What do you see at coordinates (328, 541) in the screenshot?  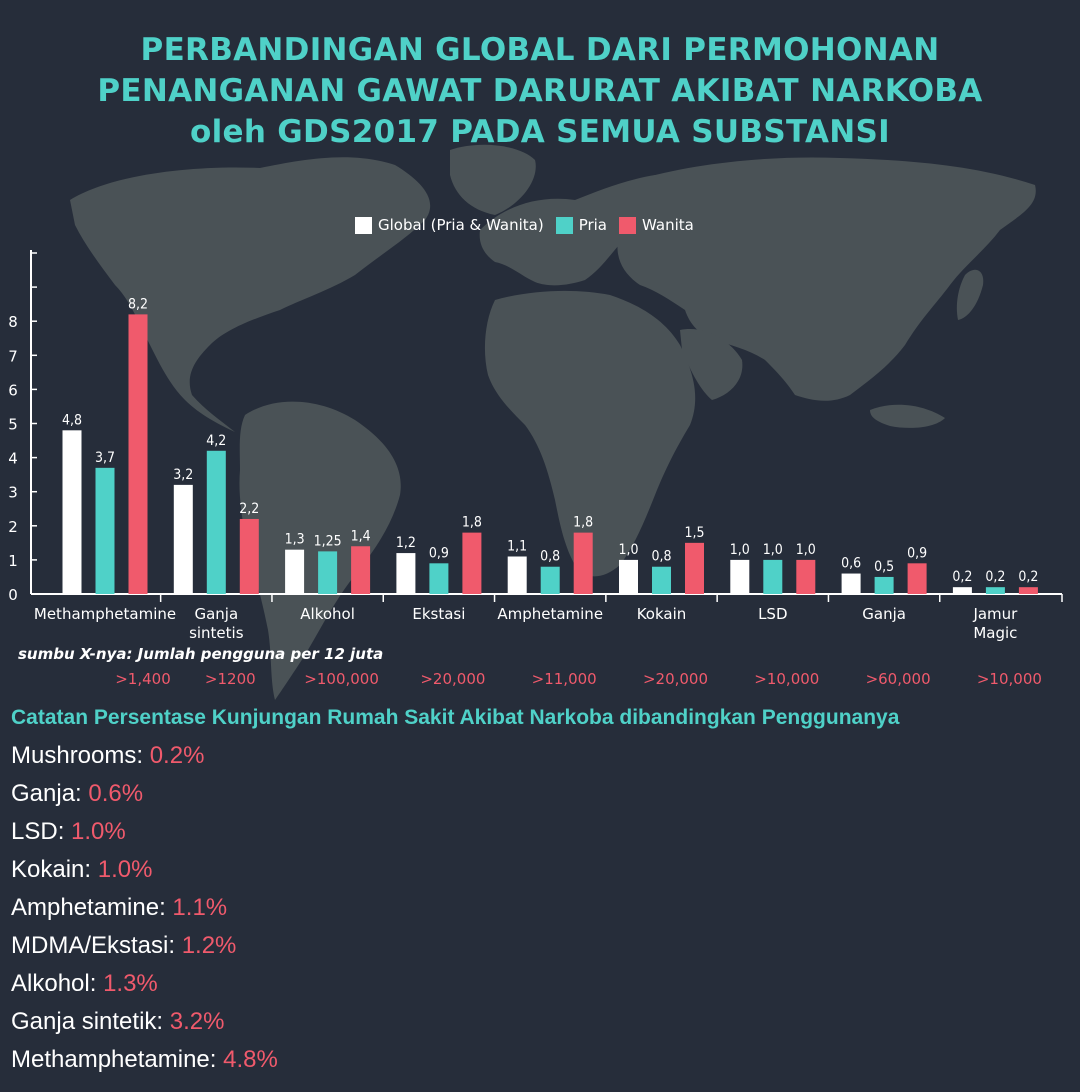 I see `data-label-pria: 1,25` at bounding box center [328, 541].